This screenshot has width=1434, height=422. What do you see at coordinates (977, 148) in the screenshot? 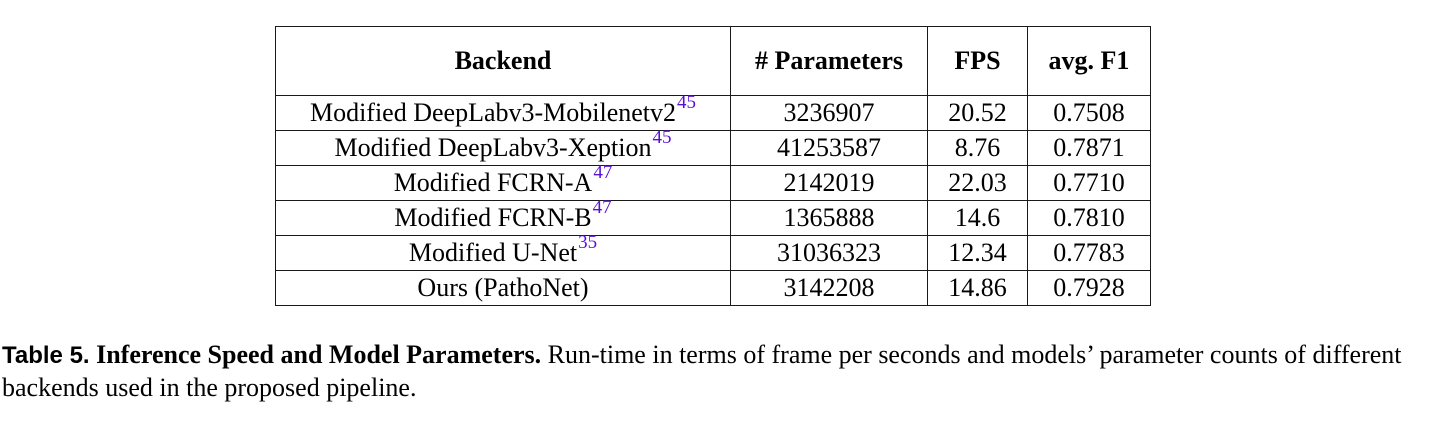
I see `fps-cell: 8.76` at bounding box center [977, 148].